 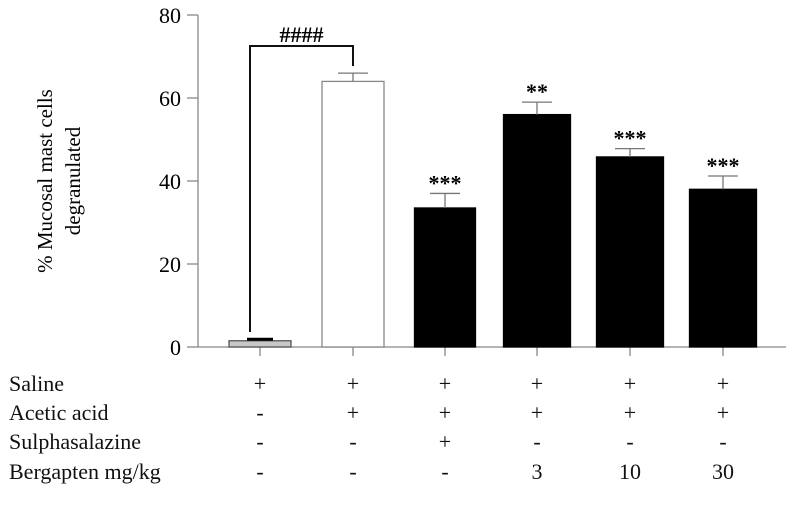 I want to click on y-tick-label: 0, so click(x=175, y=347).